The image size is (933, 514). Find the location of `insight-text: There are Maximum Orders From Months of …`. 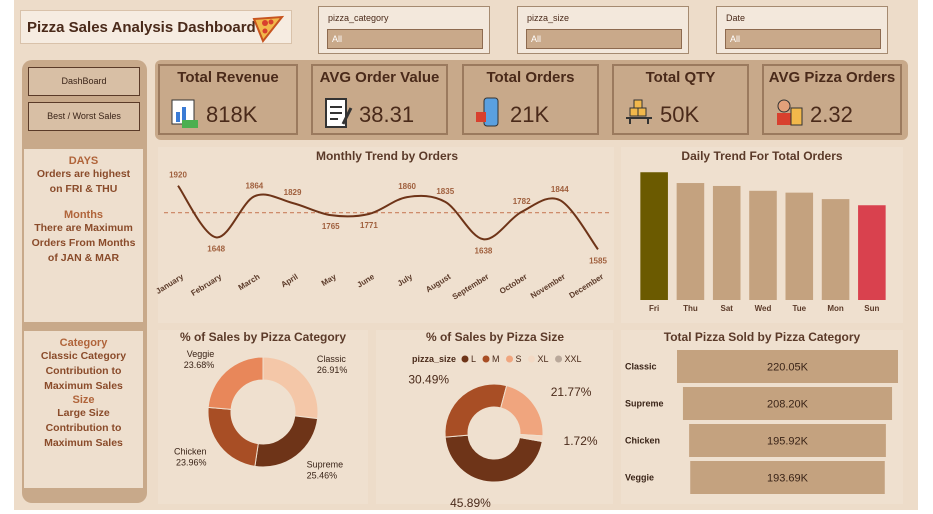

insight-text: There are Maximum Orders From Months of … is located at coordinates (83, 243).